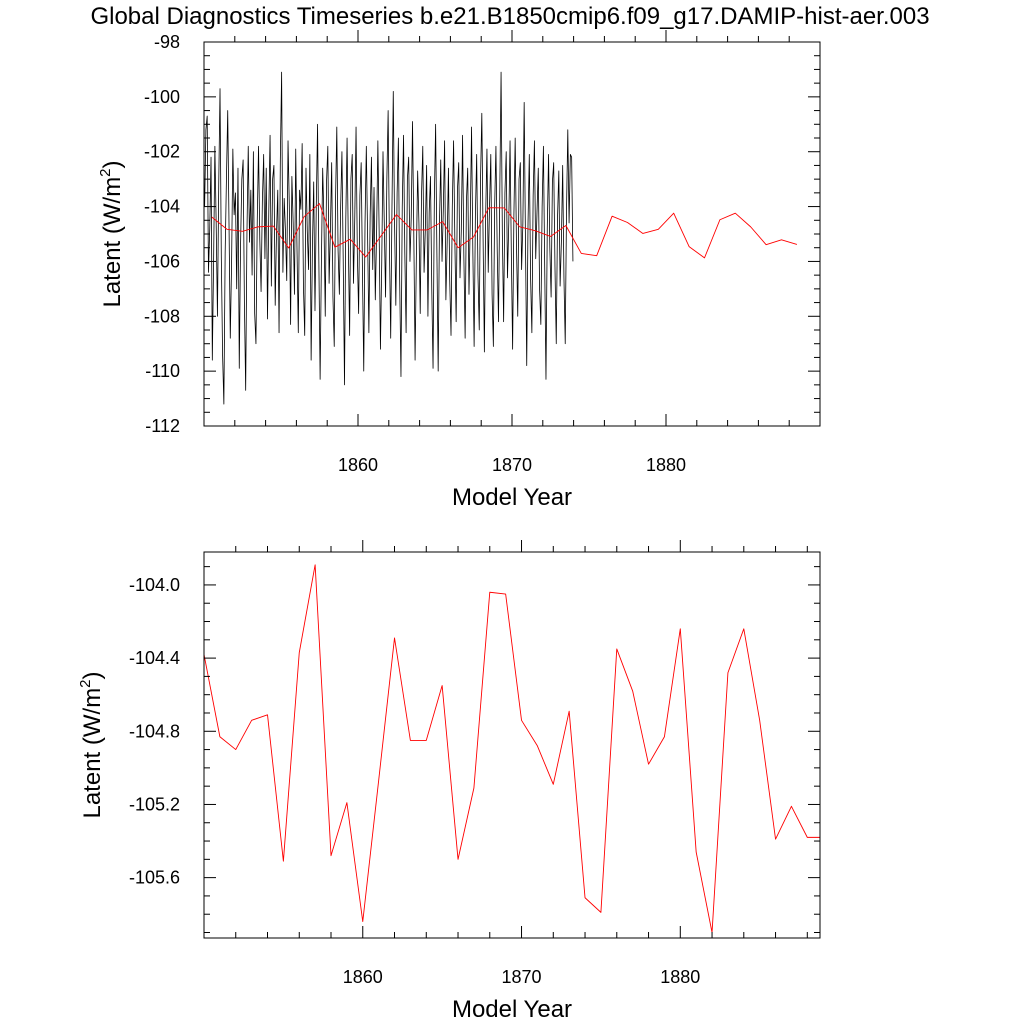 This screenshot has width=1024, height=1024. Describe the element at coordinates (111, 233) in the screenshot. I see `top-y-axis-label: Latent (W/m2)` at that location.